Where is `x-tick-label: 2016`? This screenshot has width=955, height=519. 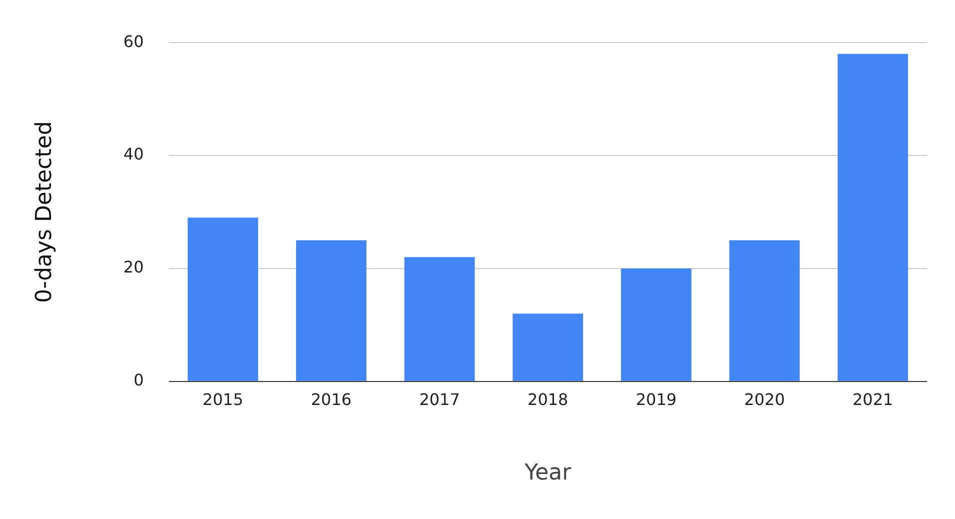
x-tick-label: 2016 is located at coordinates (331, 400).